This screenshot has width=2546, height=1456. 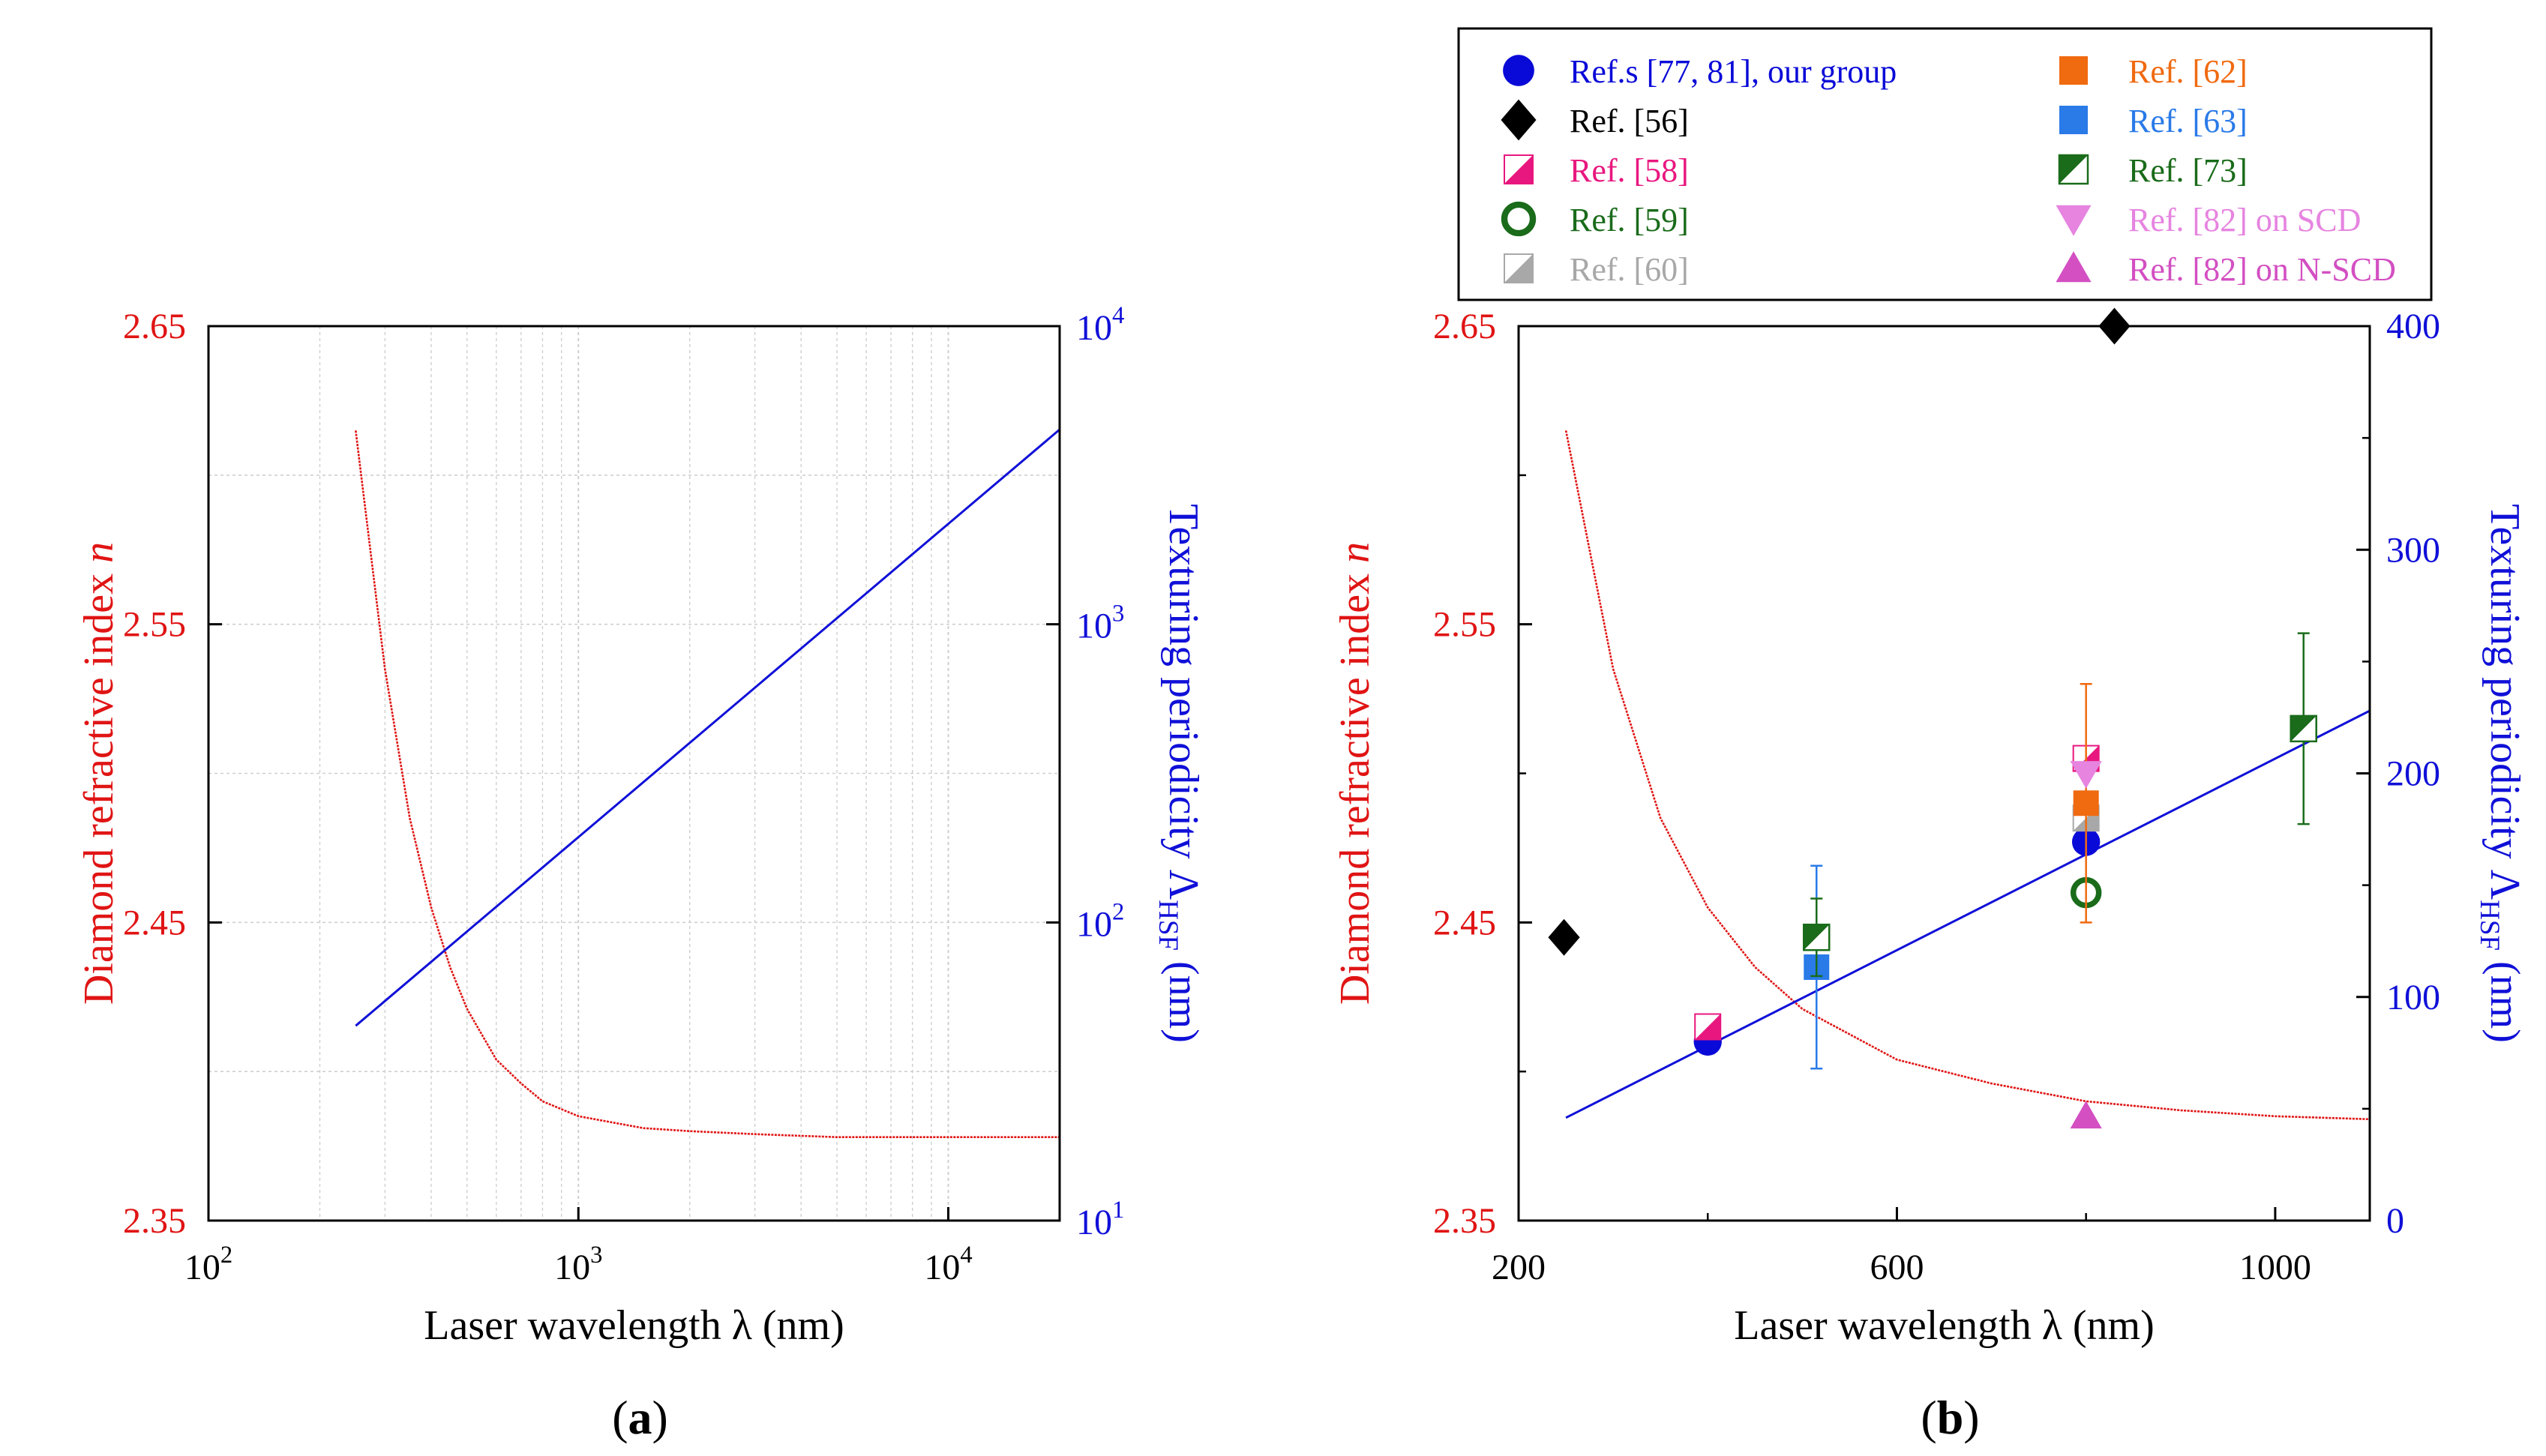 I want to click on legend-label: Ref. [82] on N-SCD, so click(x=2262, y=269).